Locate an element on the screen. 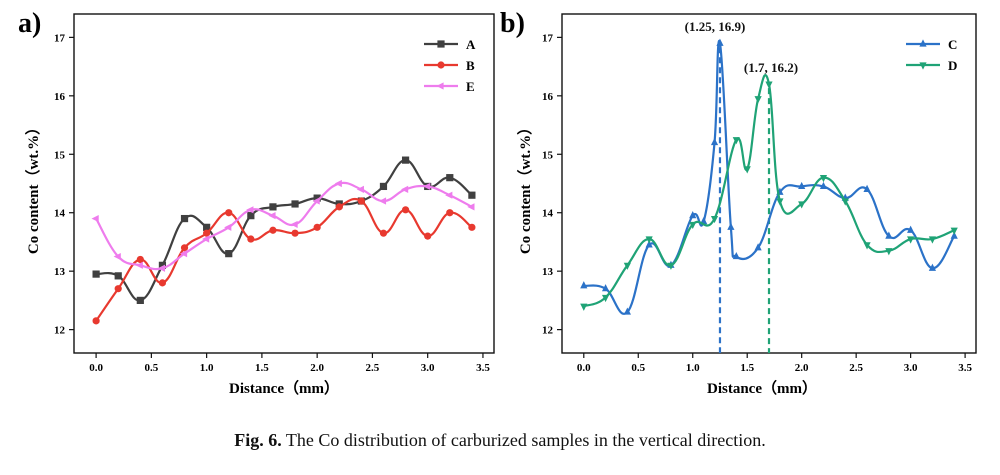 Image resolution: width=1000 pixels, height=475 pixels. caption-label: Fig. 6. is located at coordinates (258, 440).